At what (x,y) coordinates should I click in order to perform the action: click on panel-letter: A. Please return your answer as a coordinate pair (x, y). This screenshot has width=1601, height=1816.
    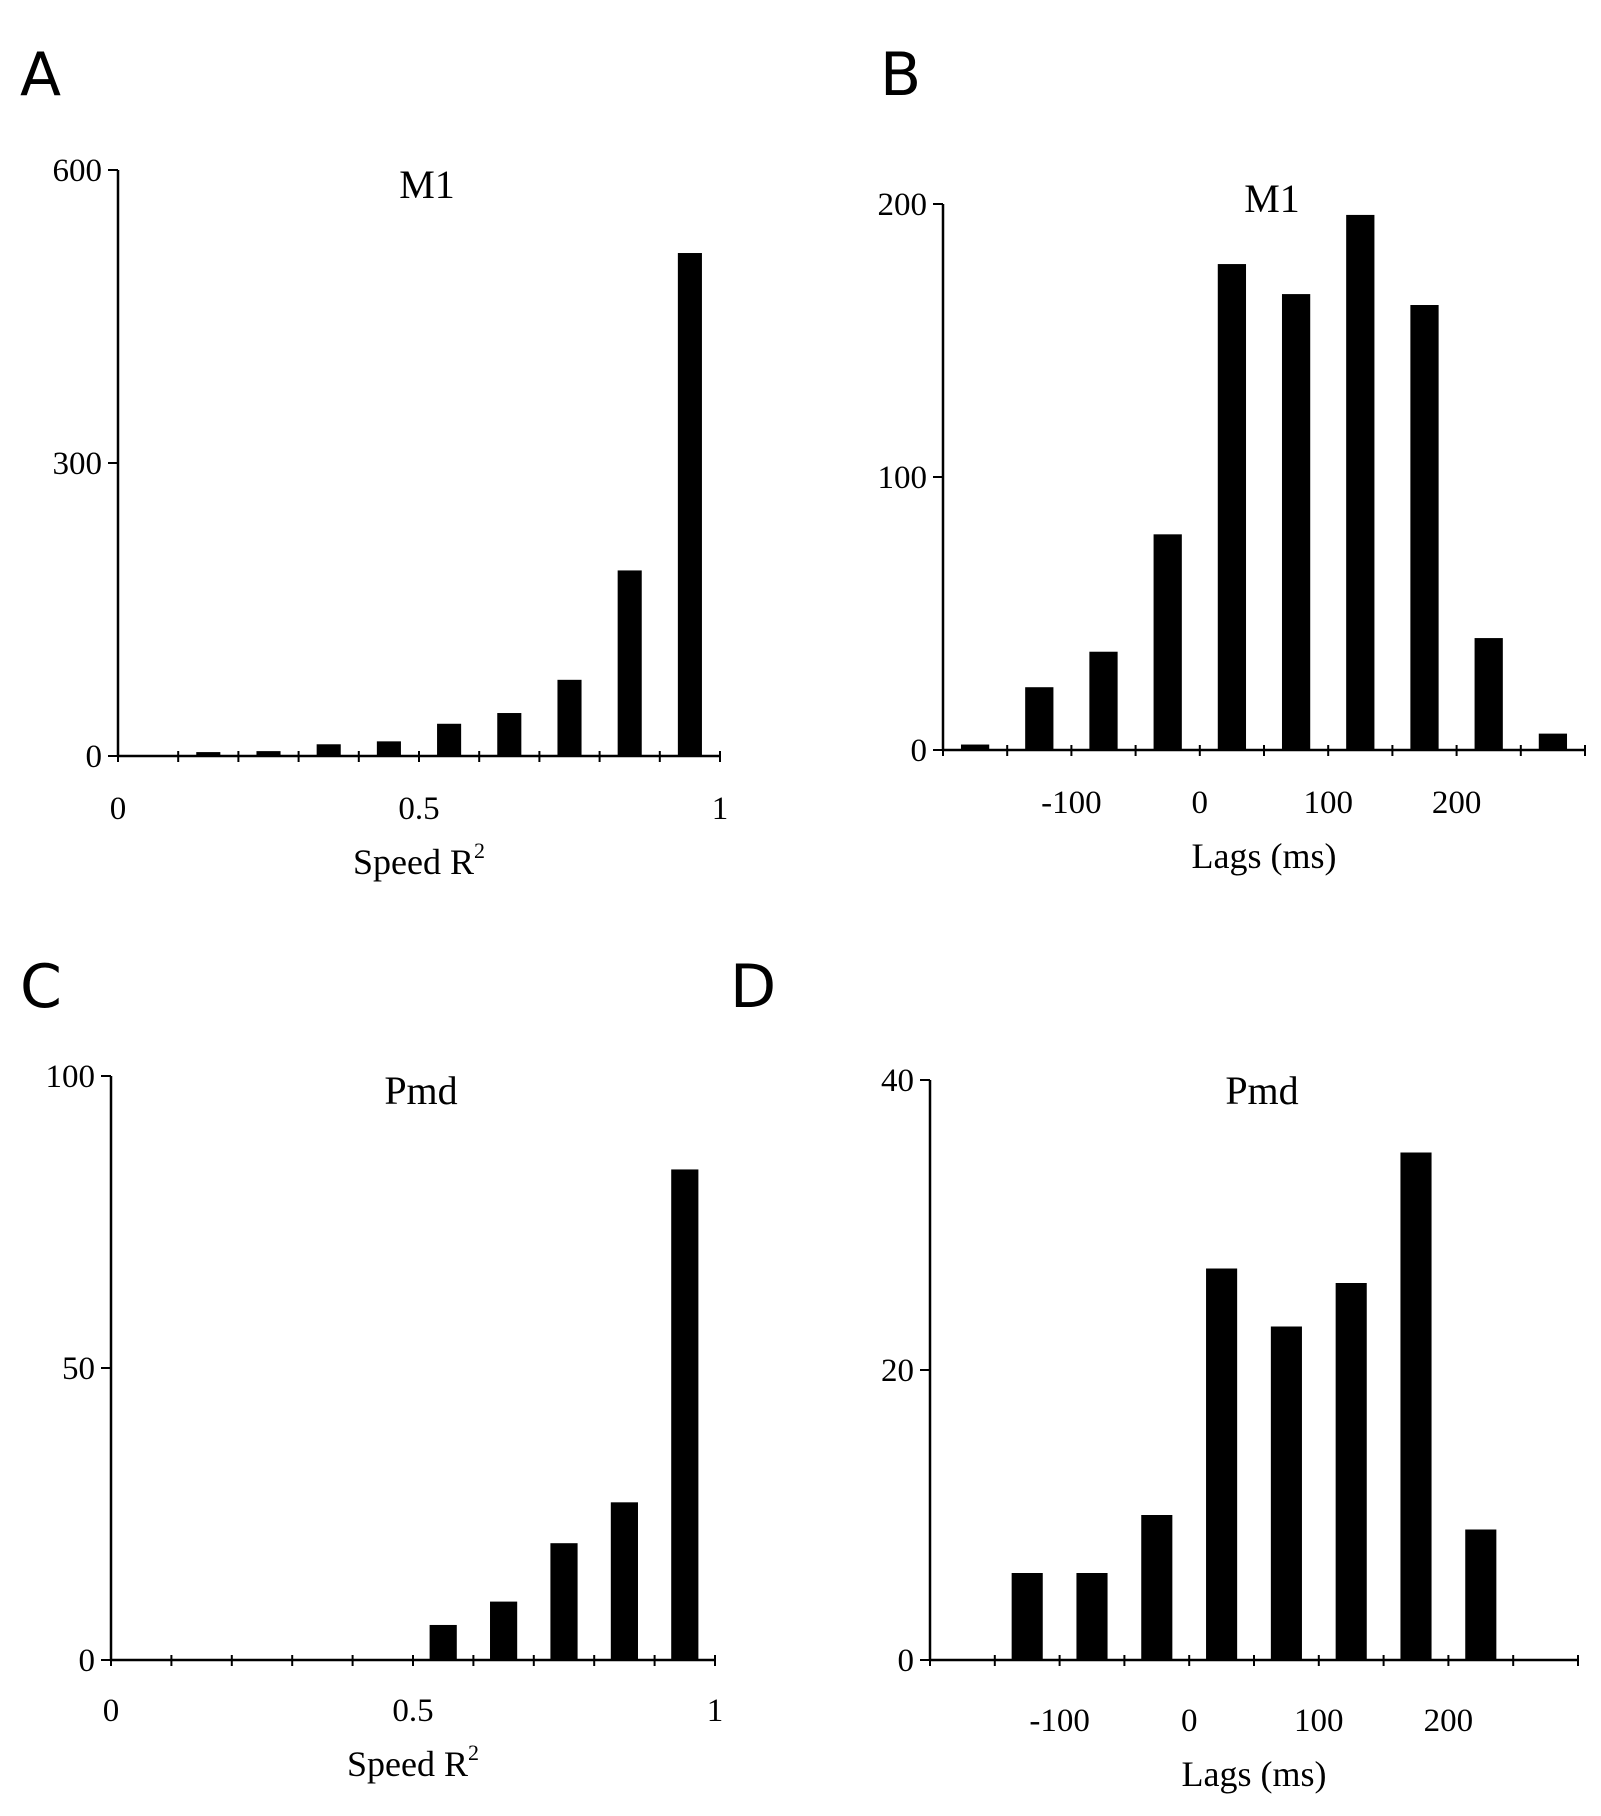
    Looking at the image, I should click on (40, 75).